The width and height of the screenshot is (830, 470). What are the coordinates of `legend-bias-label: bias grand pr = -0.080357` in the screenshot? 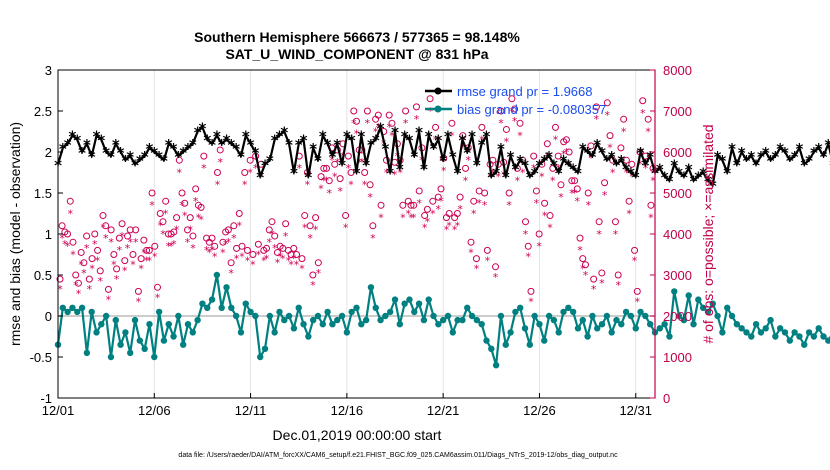 It's located at (531, 109).